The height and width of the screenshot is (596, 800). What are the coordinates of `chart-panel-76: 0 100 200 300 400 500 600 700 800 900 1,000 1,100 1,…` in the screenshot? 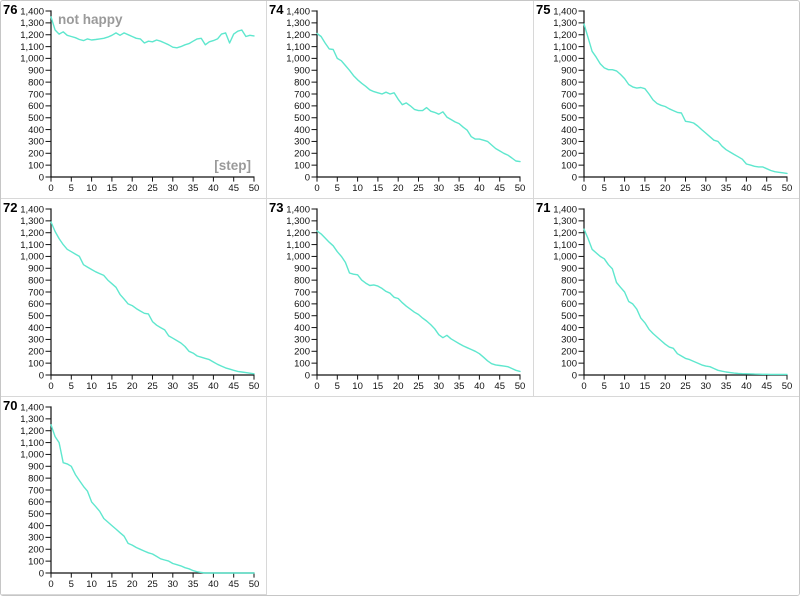 It's located at (134, 100).